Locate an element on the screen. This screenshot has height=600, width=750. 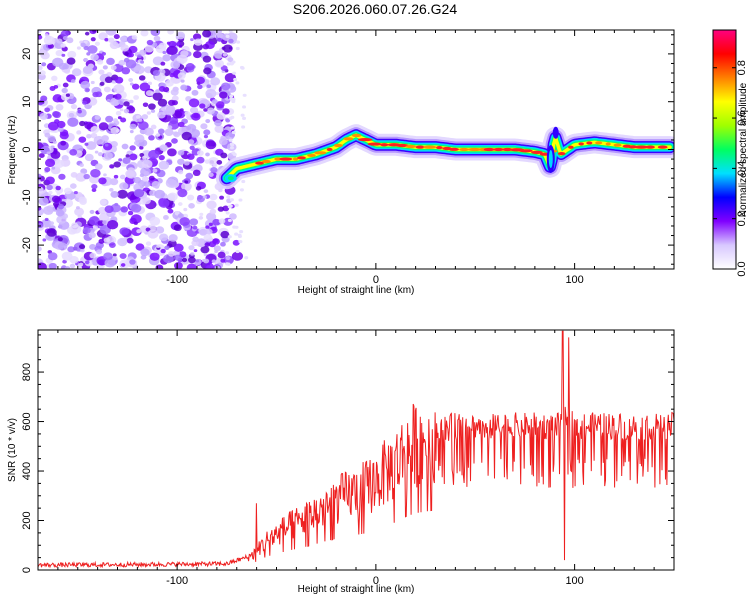
ridge-start-blob is located at coordinates (230, 178).